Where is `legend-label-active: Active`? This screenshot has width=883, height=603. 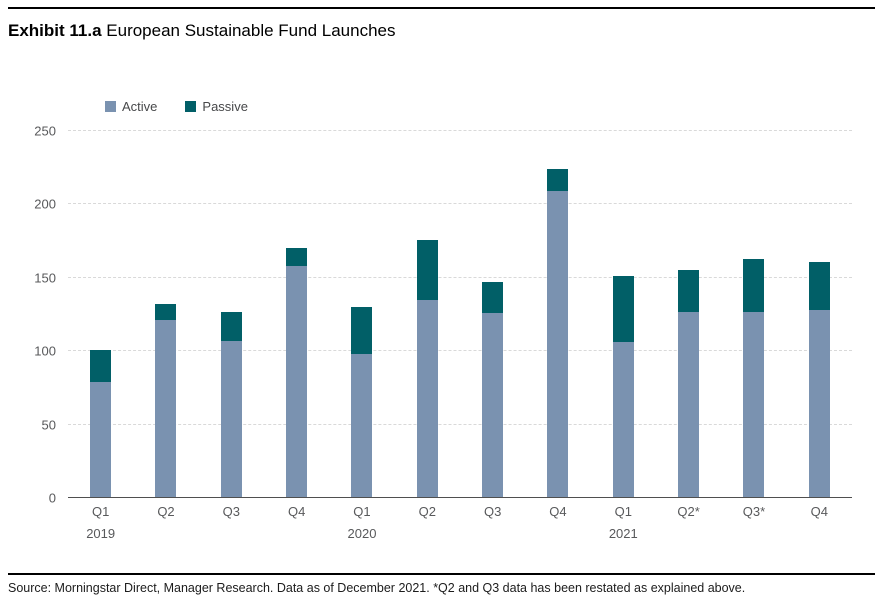
legend-label-active: Active is located at coordinates (140, 106).